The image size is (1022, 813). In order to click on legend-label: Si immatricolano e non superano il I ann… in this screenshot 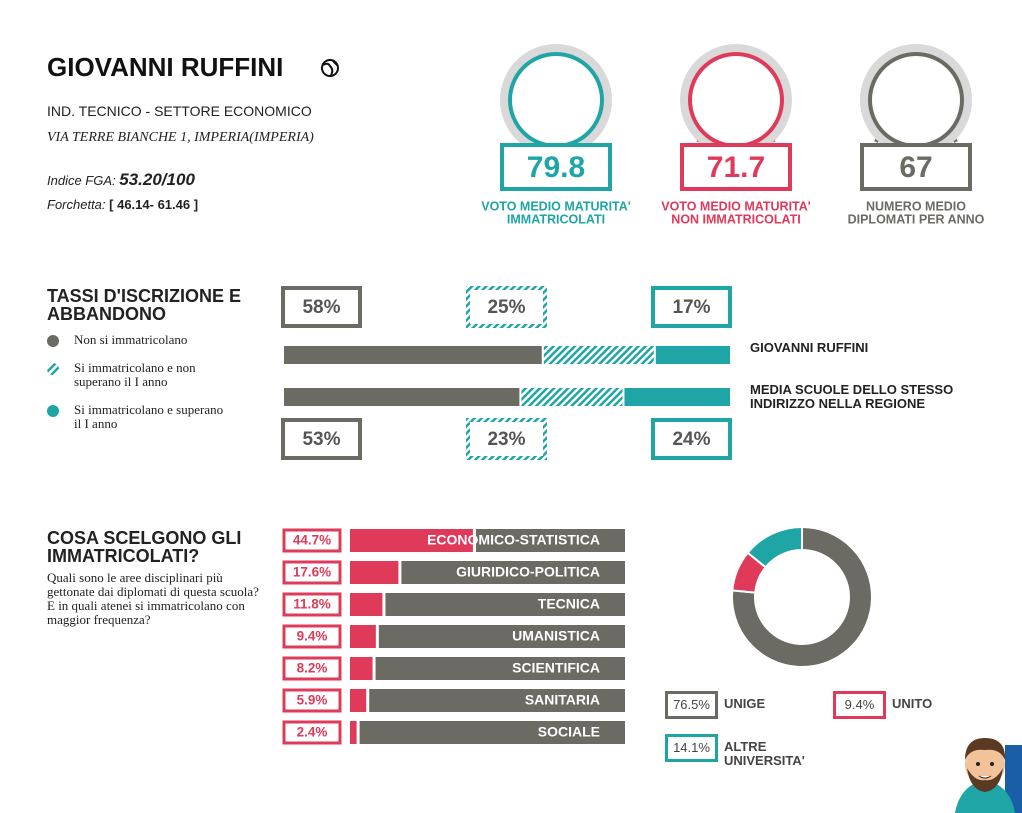, I will do `click(135, 374)`.